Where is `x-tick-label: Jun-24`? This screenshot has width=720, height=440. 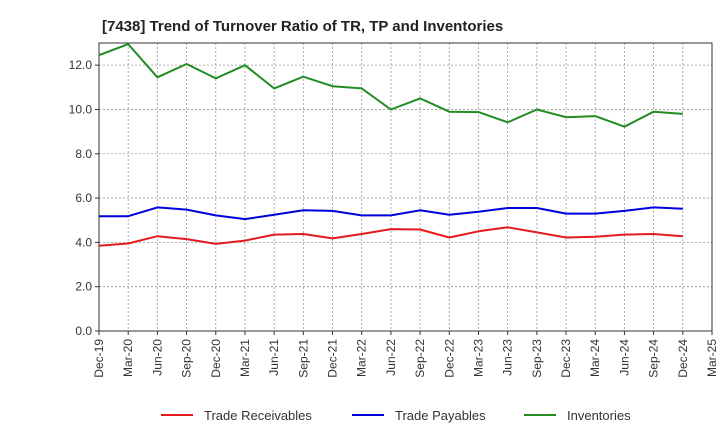 x-tick-label: Jun-24 is located at coordinates (624, 357).